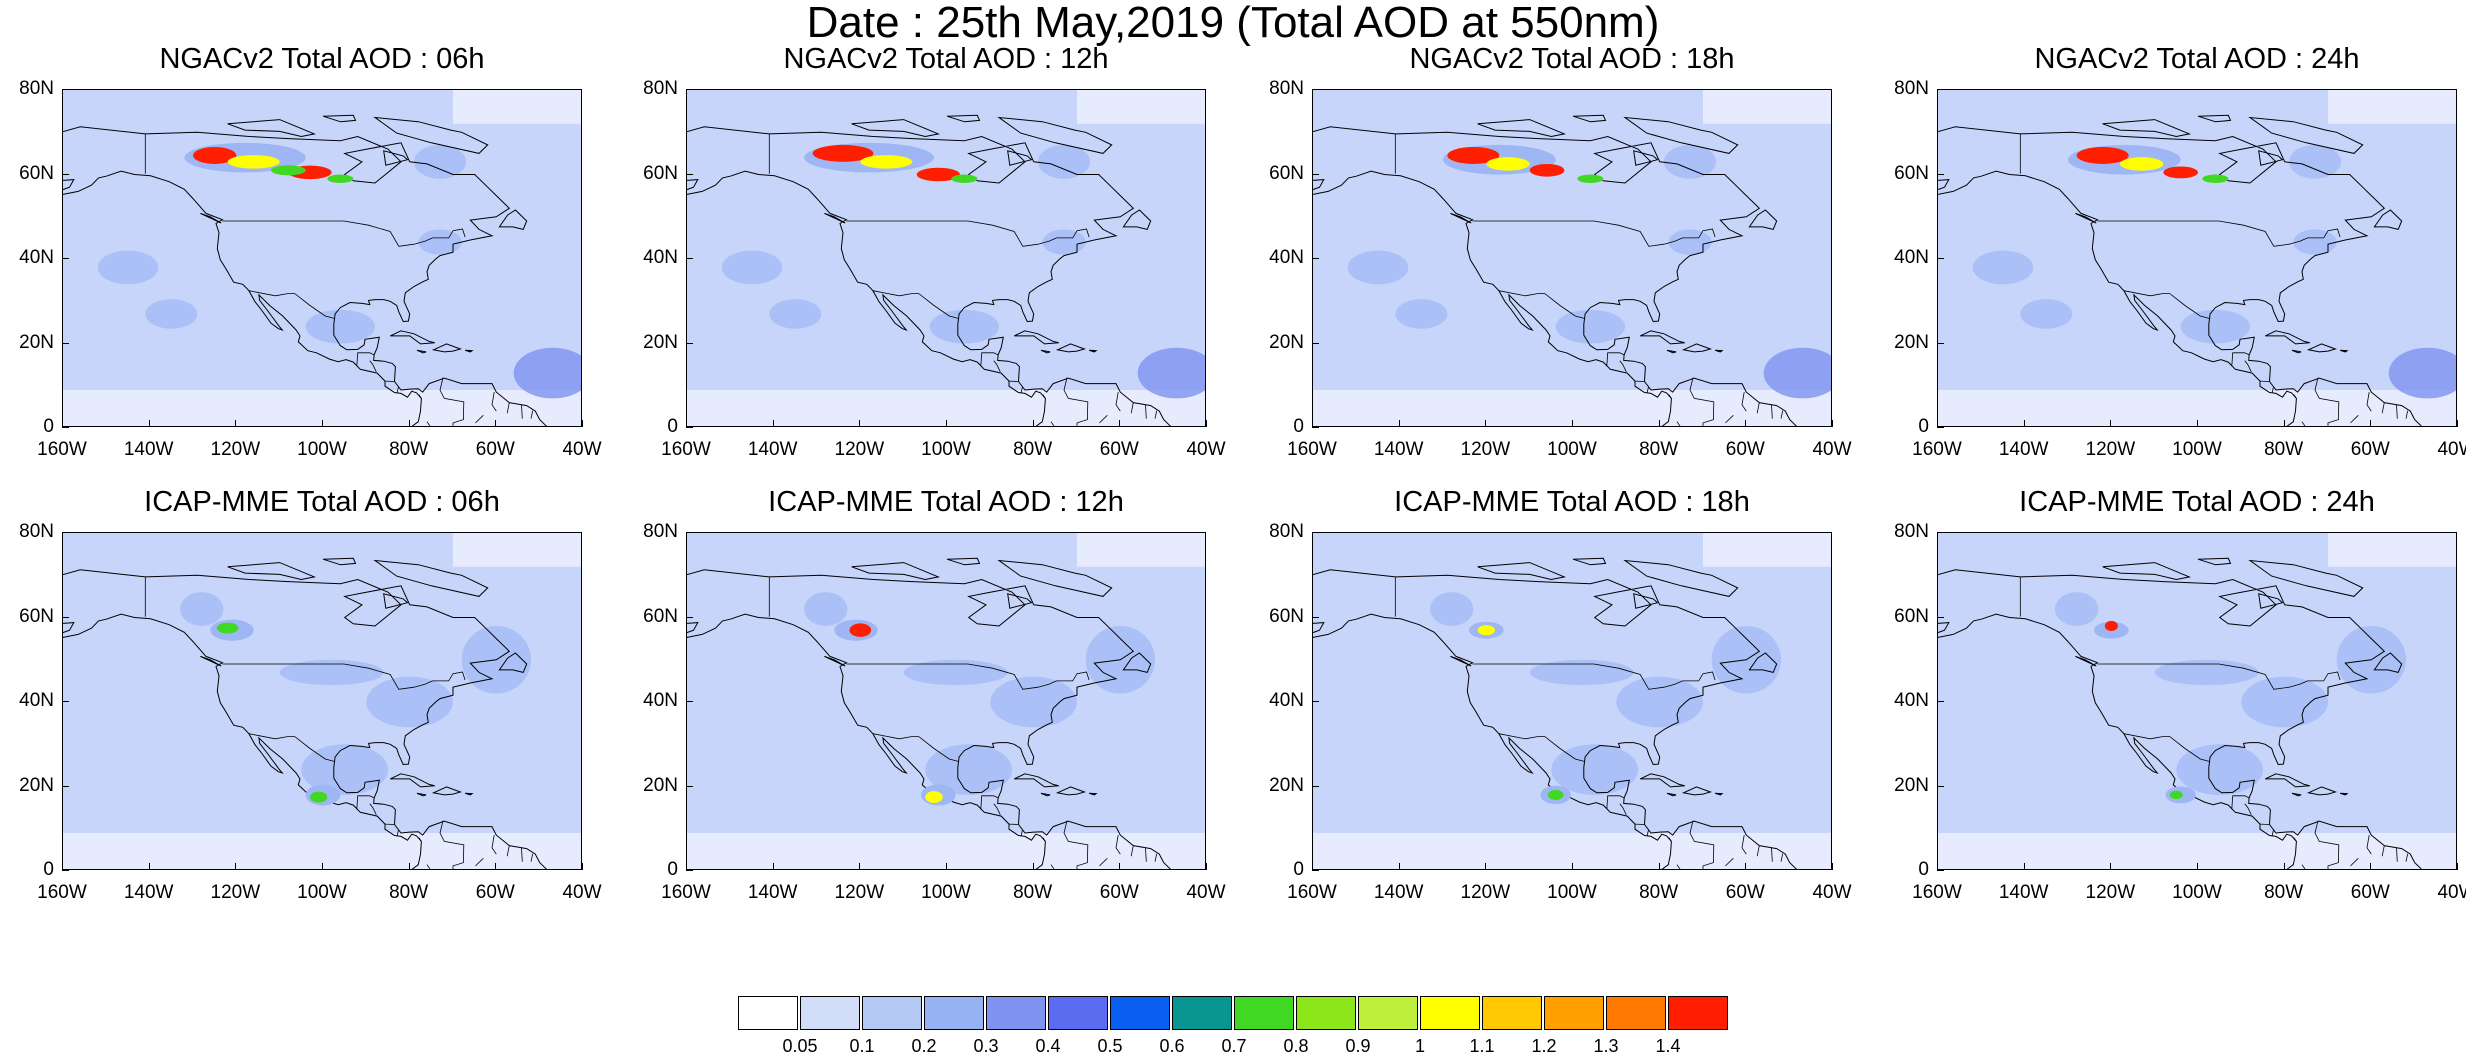  I want to click on lon-label: 40W, so click(582, 450).